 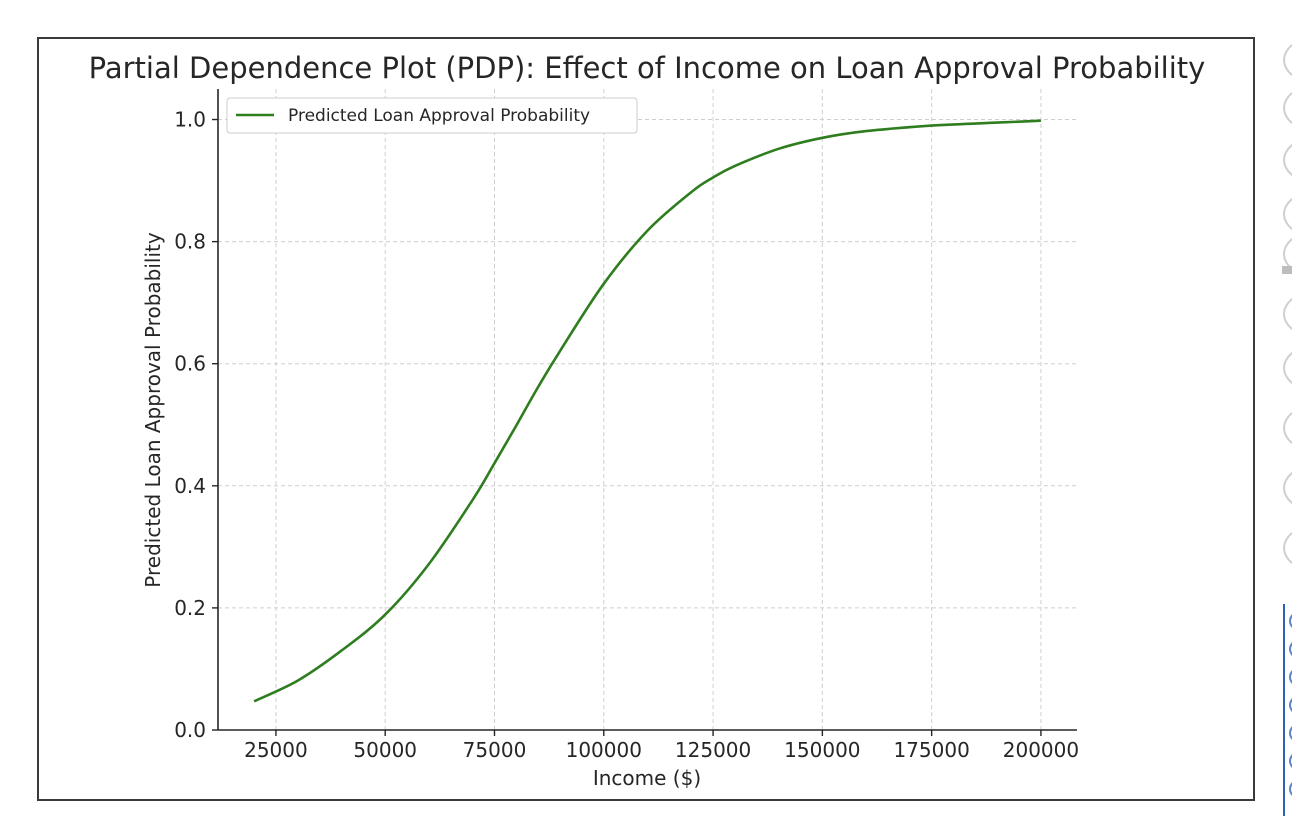 What do you see at coordinates (822, 750) in the screenshot?
I see `x-tick-label: 150000` at bounding box center [822, 750].